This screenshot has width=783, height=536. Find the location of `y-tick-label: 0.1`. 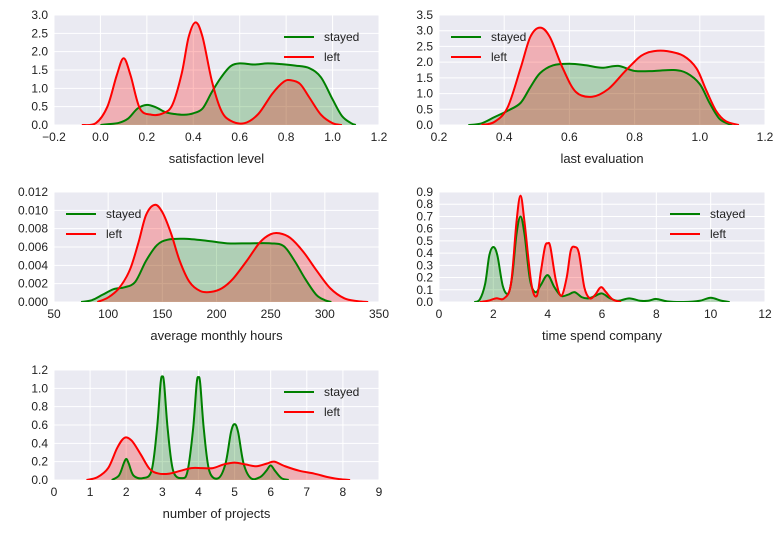

y-tick-label: 0.1 is located at coordinates (424, 290).